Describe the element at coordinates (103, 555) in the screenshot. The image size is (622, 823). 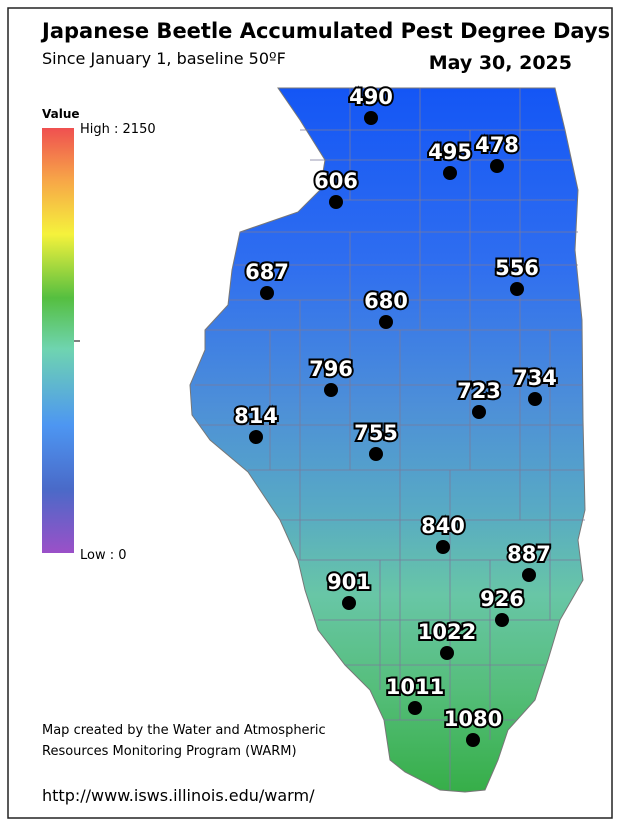
I see `legend-low: Low : 0` at that location.